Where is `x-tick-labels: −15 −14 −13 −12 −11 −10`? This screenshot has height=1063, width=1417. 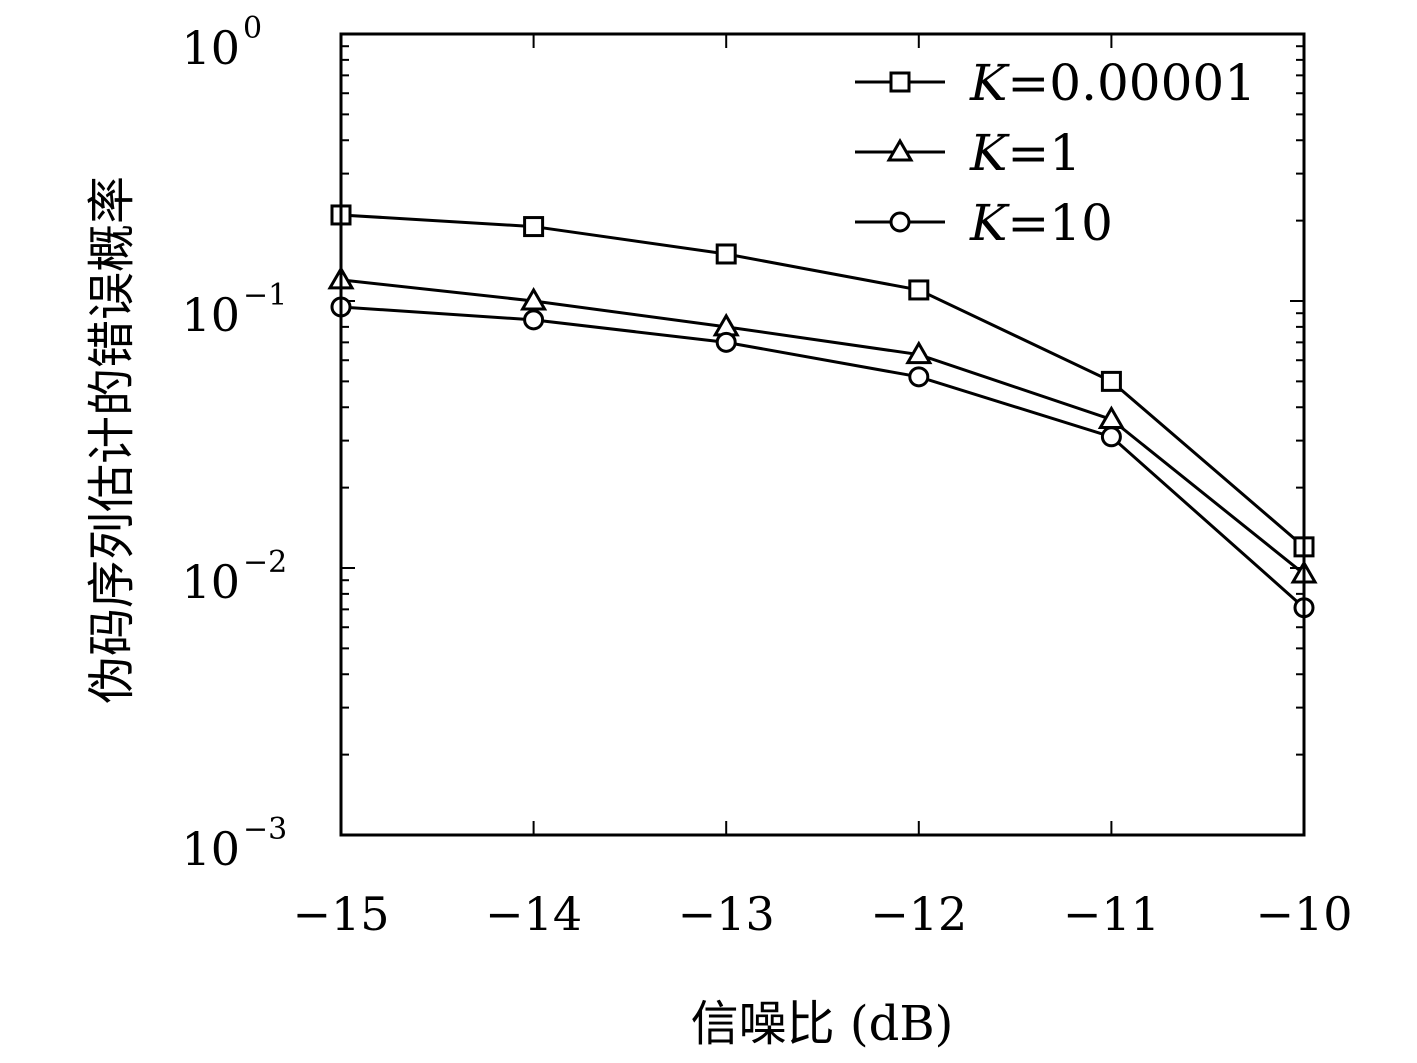 x-tick-labels: −15 −14 −13 −12 −11 −10 is located at coordinates (822, 914).